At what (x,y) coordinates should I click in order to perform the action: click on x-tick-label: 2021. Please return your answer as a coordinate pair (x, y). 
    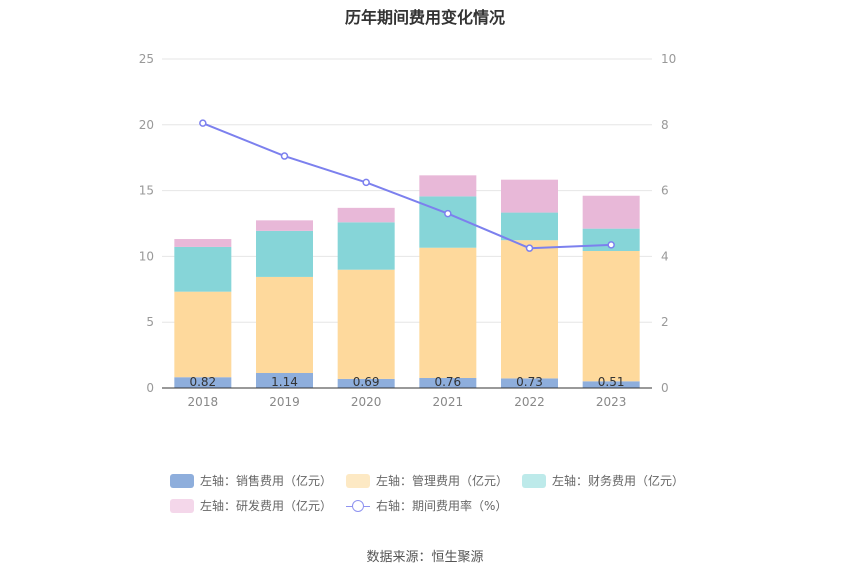
    Looking at the image, I should click on (448, 402).